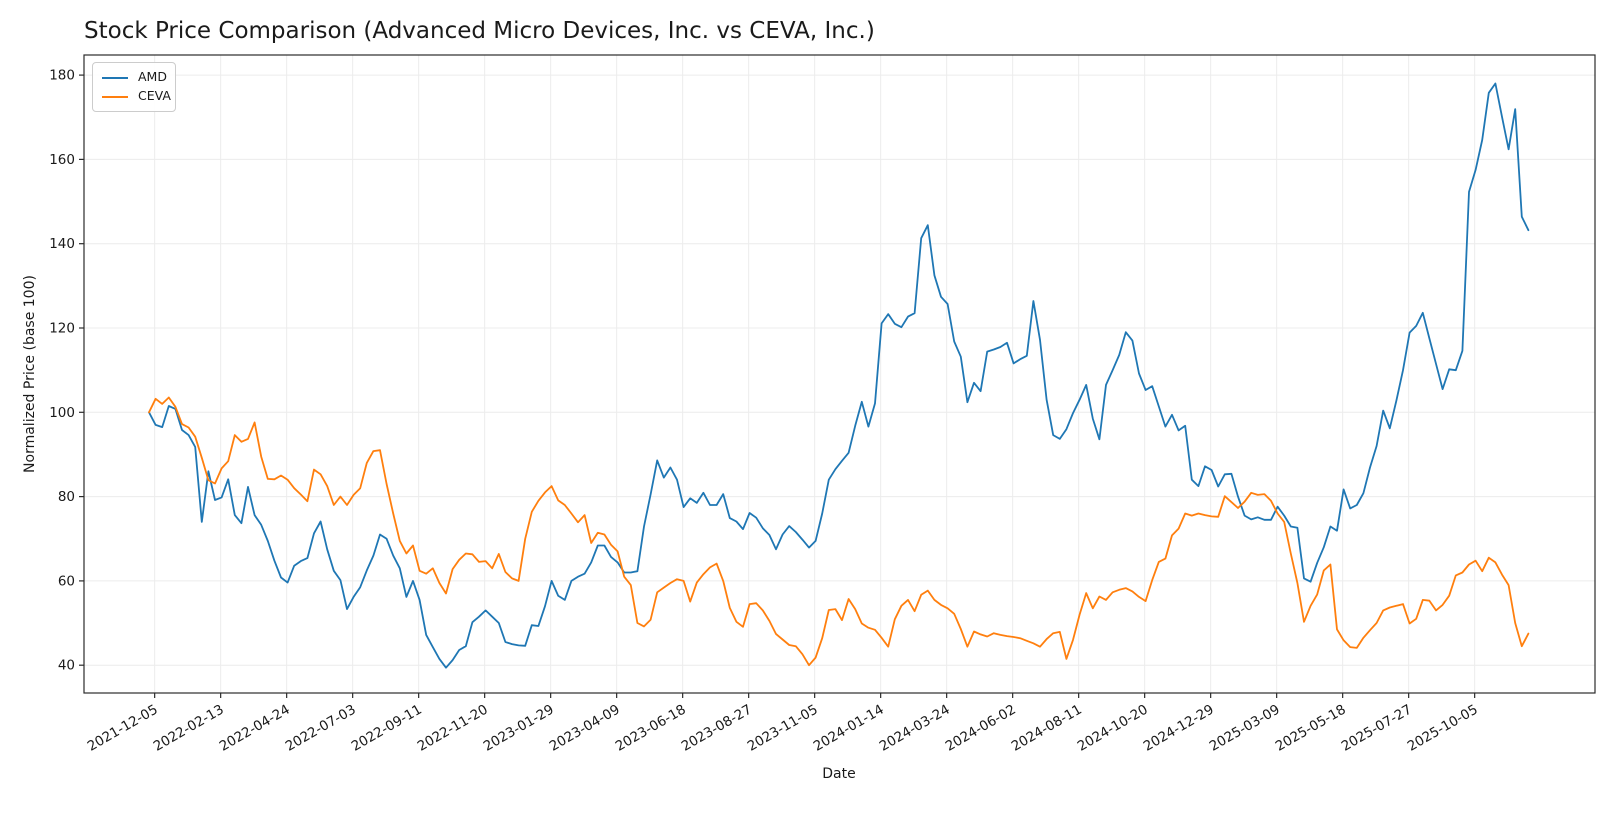 The image size is (1620, 819). I want to click on y-tick-label: 180, so click(62, 76).